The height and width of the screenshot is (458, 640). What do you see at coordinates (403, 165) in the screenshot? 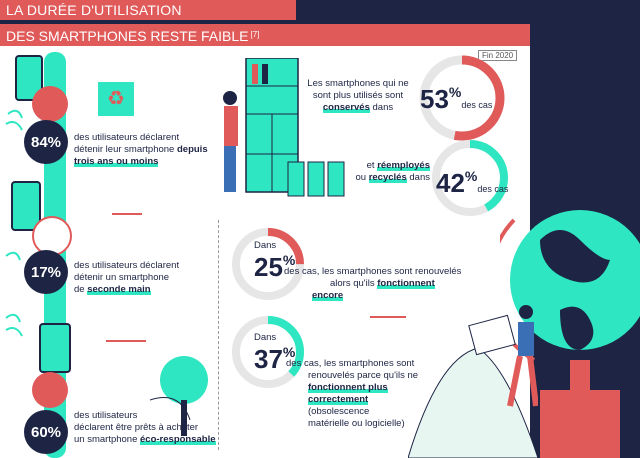
I see `right-stat2-highlight-1: réemployés` at bounding box center [403, 165].